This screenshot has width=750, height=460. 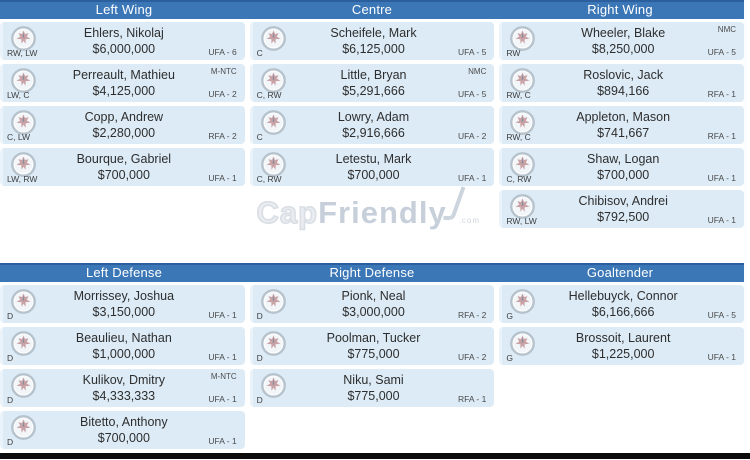 I want to click on player-card-niku-sami: D Niku, Sami $775,000 RFA - 1, so click(x=372, y=388).